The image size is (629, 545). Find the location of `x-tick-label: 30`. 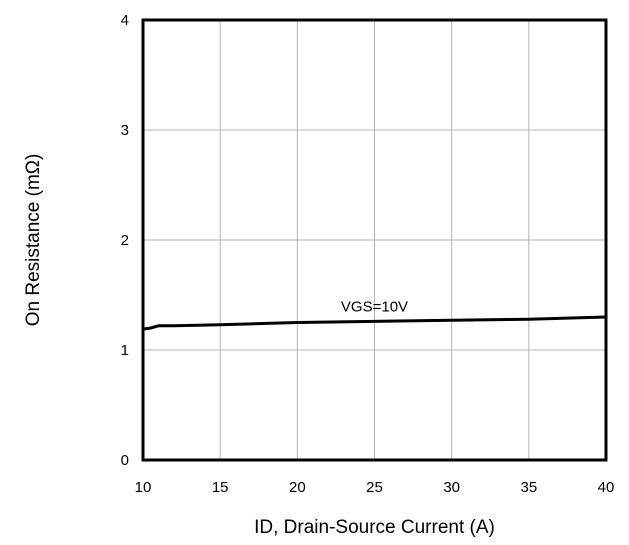

x-tick-label: 30 is located at coordinates (451, 487).